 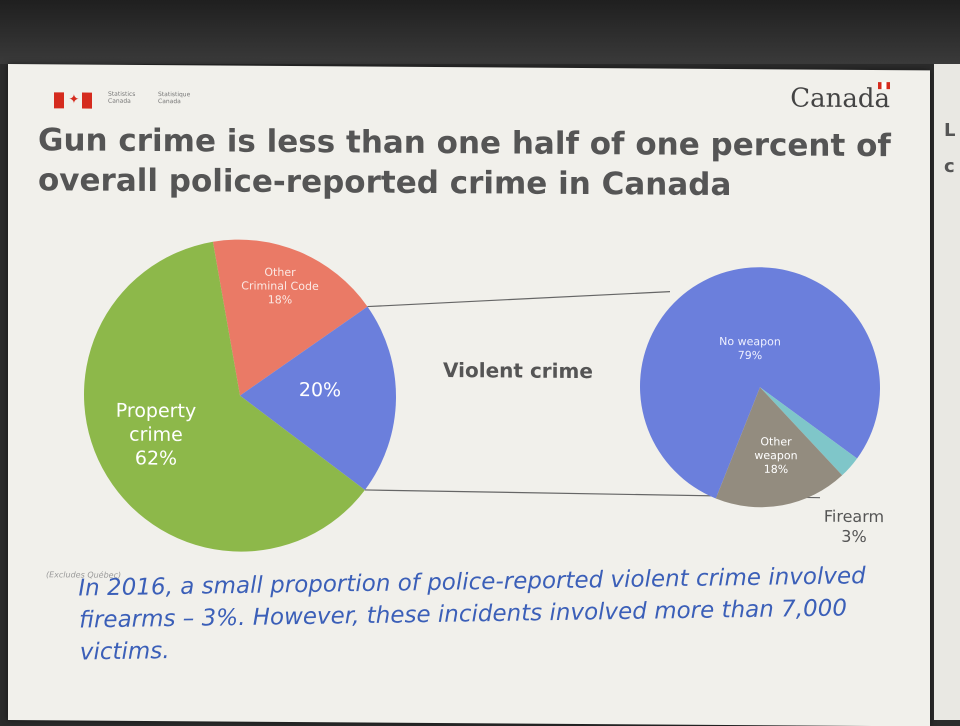 I want to click on violent-crime-pie, so click(x=760, y=387).